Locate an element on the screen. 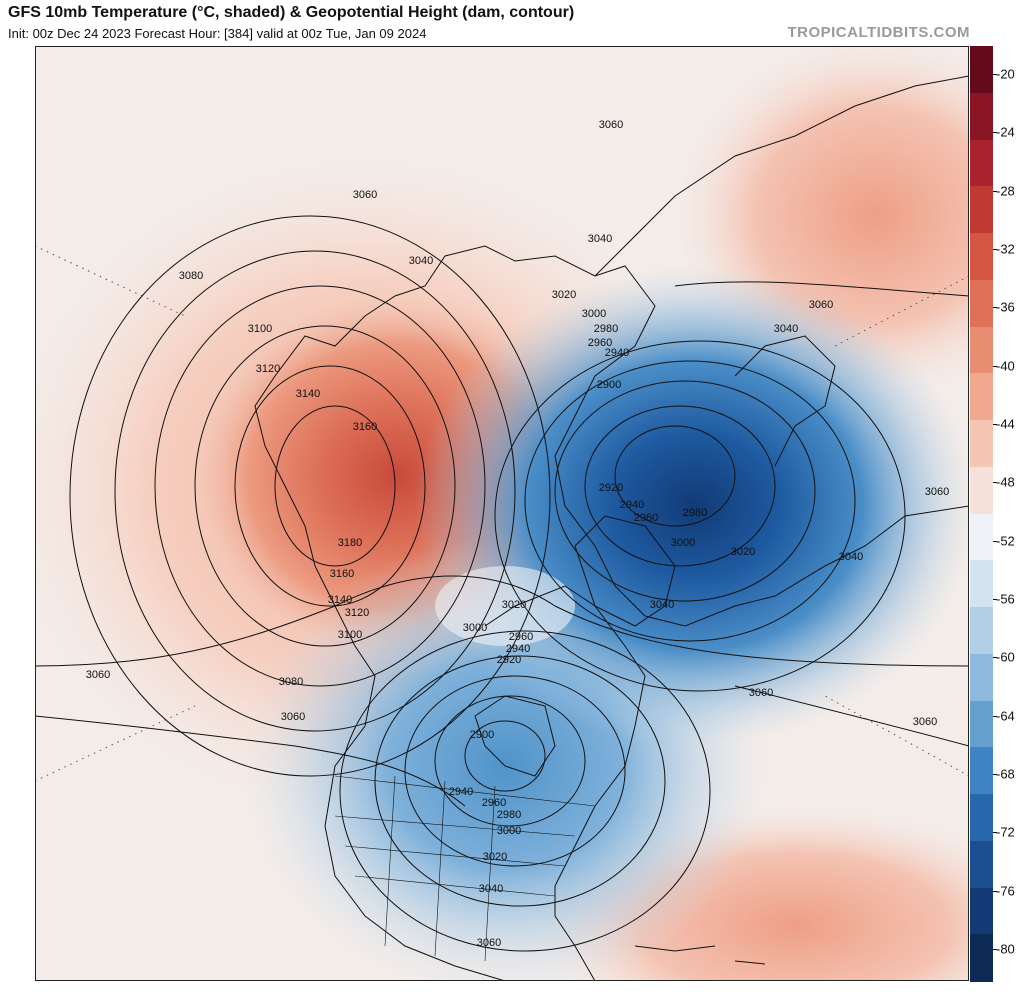 The height and width of the screenshot is (1000, 1024). caribbean-islands is located at coordinates (700, 955).